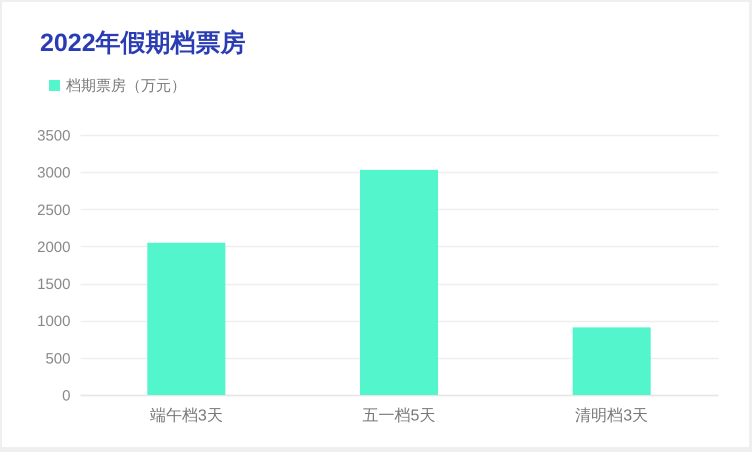 Image resolution: width=752 pixels, height=452 pixels. I want to click on legend-label: 档期票房（万元）, so click(125, 86).